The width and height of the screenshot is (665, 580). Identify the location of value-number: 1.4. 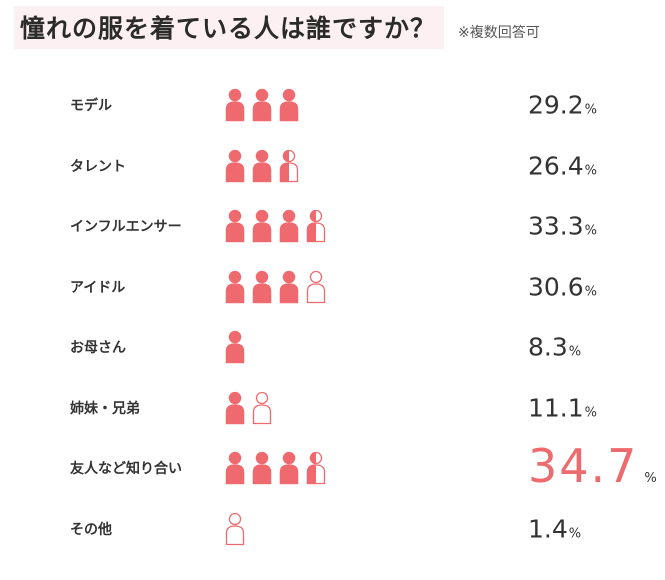
(548, 528).